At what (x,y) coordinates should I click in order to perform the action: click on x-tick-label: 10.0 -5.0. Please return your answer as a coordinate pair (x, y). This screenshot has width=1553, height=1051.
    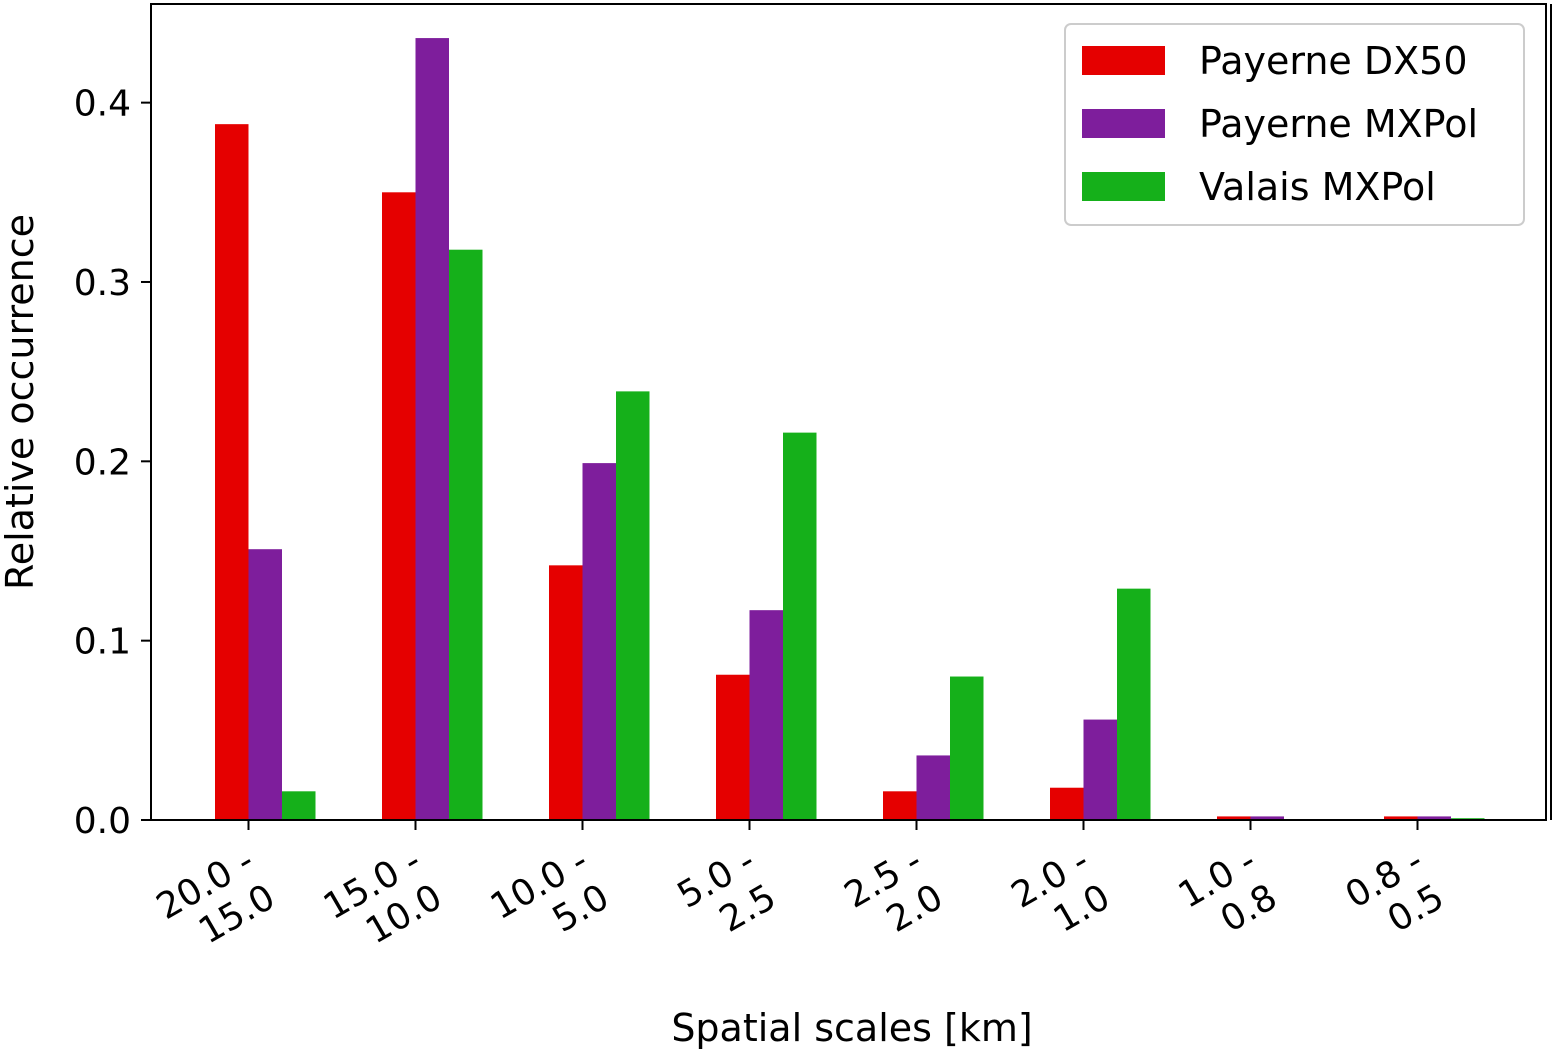
    Looking at the image, I should click on (550, 890).